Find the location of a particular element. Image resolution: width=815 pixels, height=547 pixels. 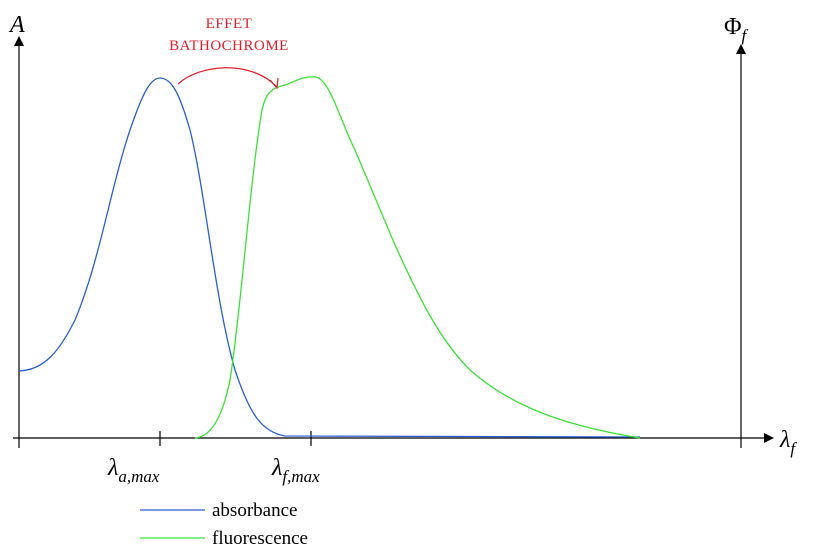

arrow-head is located at coordinates (274, 83).